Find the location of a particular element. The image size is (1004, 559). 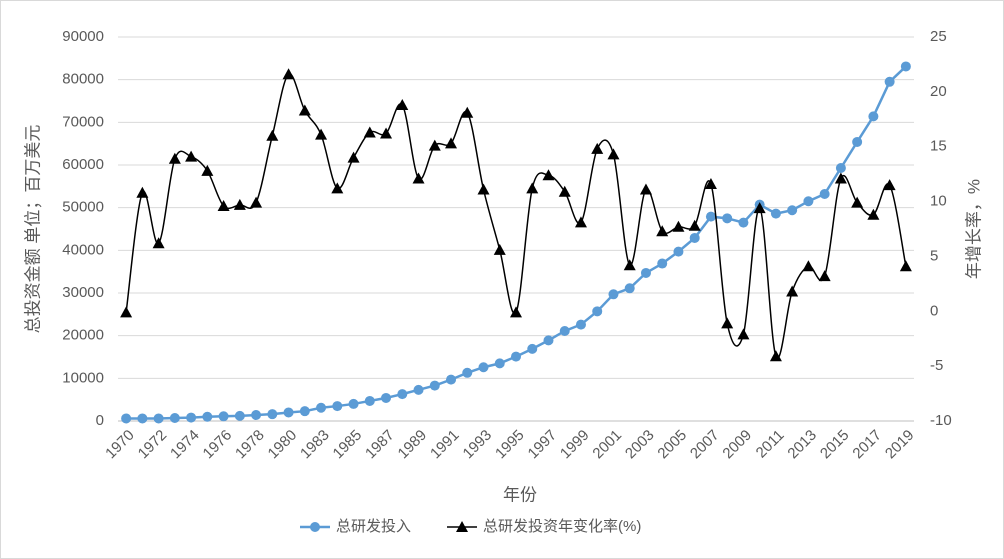

y-tick-label: 80000 is located at coordinates (83, 79).